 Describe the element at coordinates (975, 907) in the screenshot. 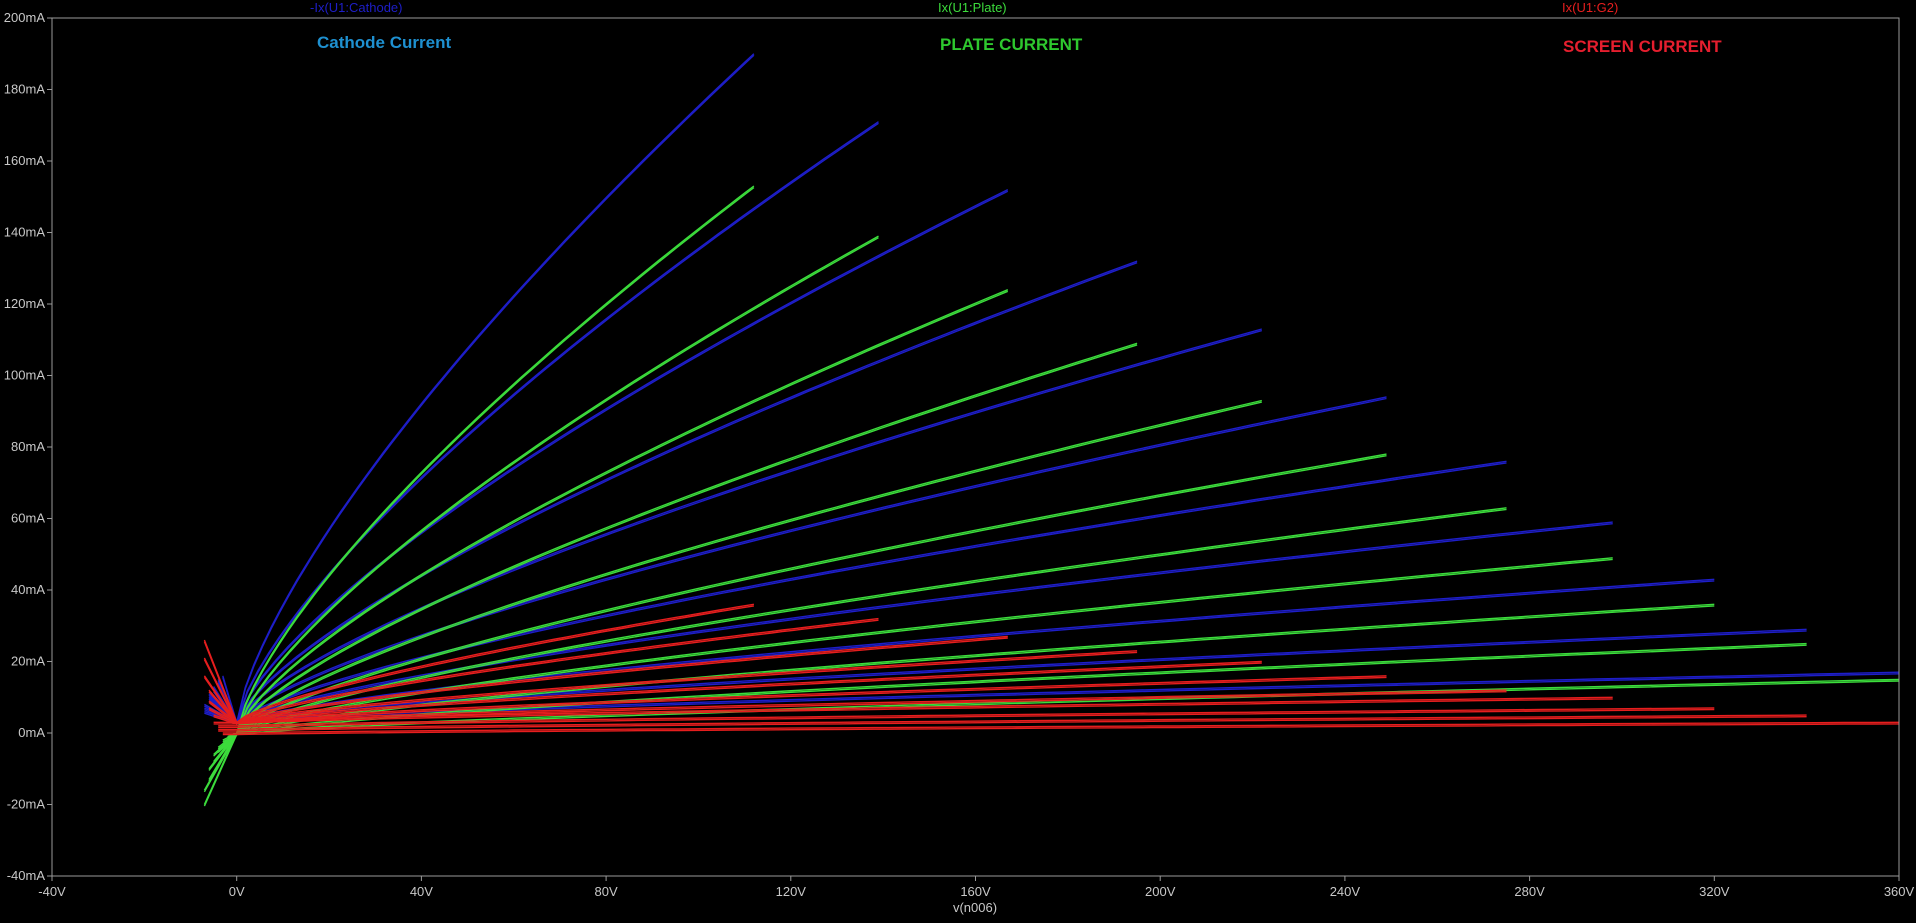

I see `x-axis-label: v(n006)` at that location.